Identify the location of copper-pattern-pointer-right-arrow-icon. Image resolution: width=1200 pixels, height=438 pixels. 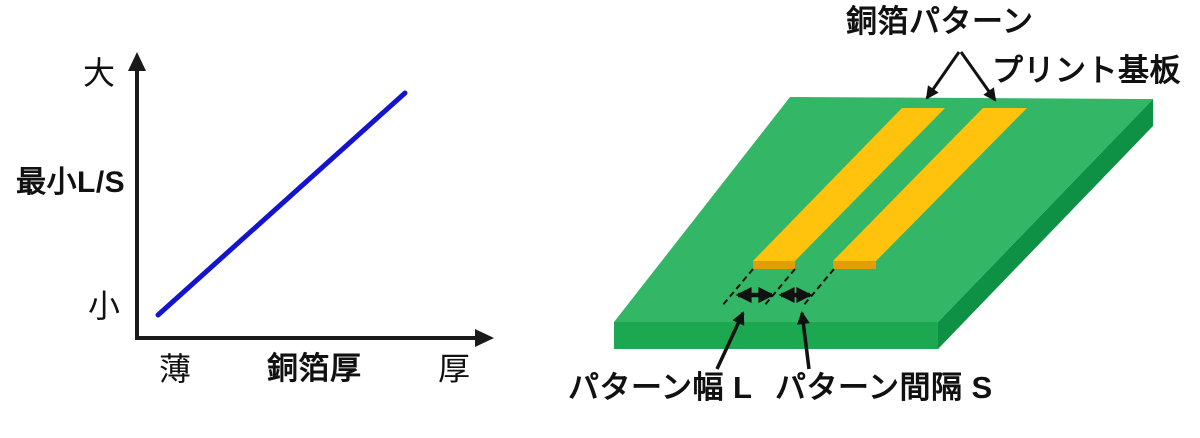
(978, 76).